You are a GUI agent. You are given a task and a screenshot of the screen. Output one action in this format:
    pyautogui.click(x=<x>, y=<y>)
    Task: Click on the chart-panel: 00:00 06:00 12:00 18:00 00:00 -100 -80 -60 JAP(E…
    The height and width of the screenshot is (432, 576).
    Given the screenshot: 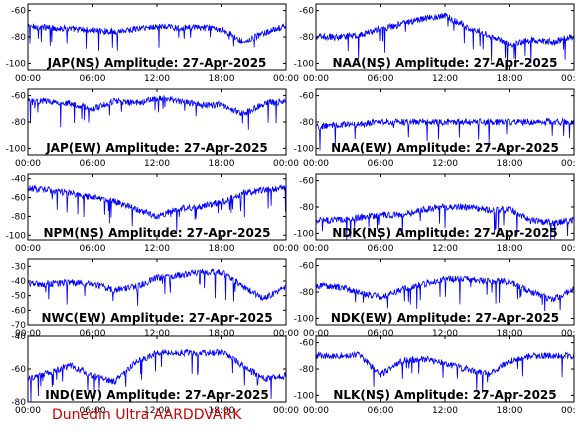 What is the action you would take?
    pyautogui.click(x=152, y=128)
    